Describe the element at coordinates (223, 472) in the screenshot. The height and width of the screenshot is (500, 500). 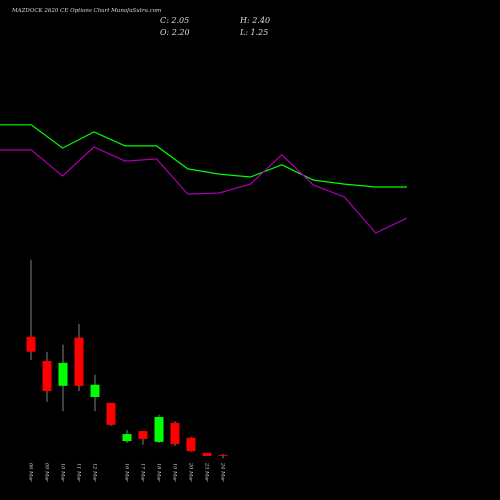
I see `x-tick-label: 24 Mar` at that location.